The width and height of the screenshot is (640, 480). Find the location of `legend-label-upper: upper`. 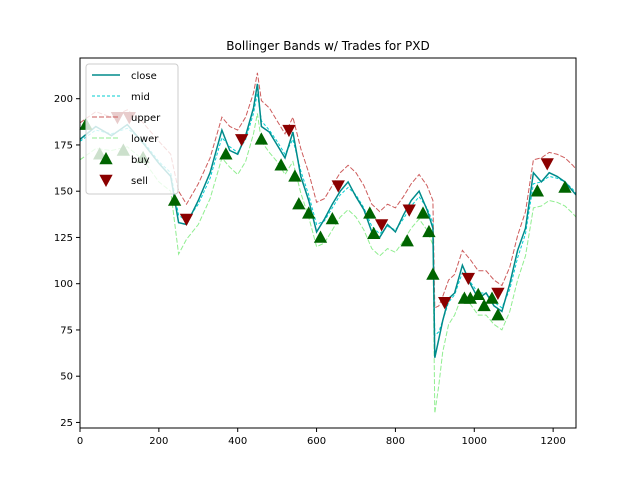

legend-label-upper: upper is located at coordinates (146, 118).